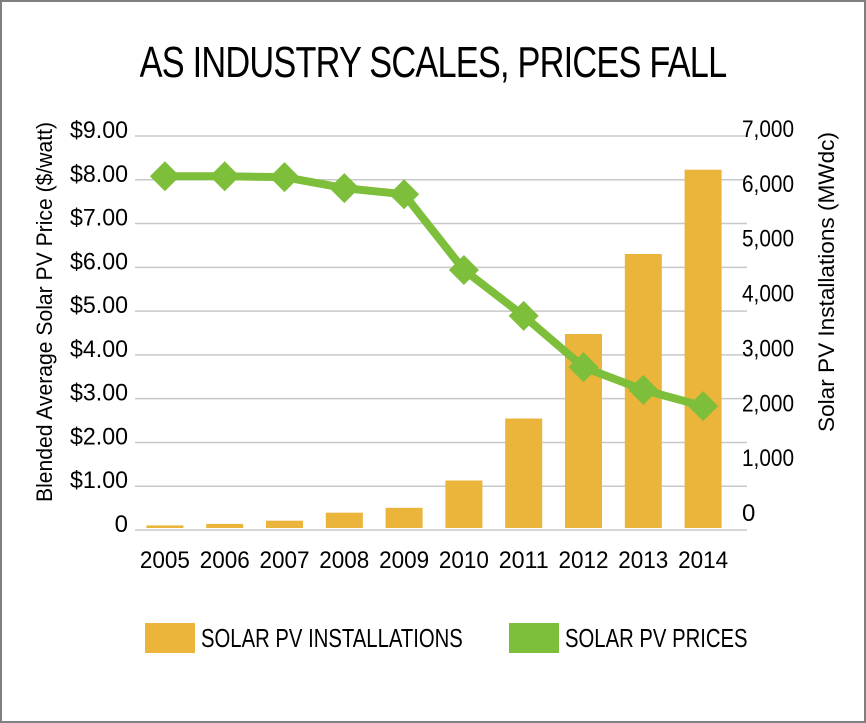  What do you see at coordinates (768, 348) in the screenshot?
I see `right-tick-label: 3,000` at bounding box center [768, 348].